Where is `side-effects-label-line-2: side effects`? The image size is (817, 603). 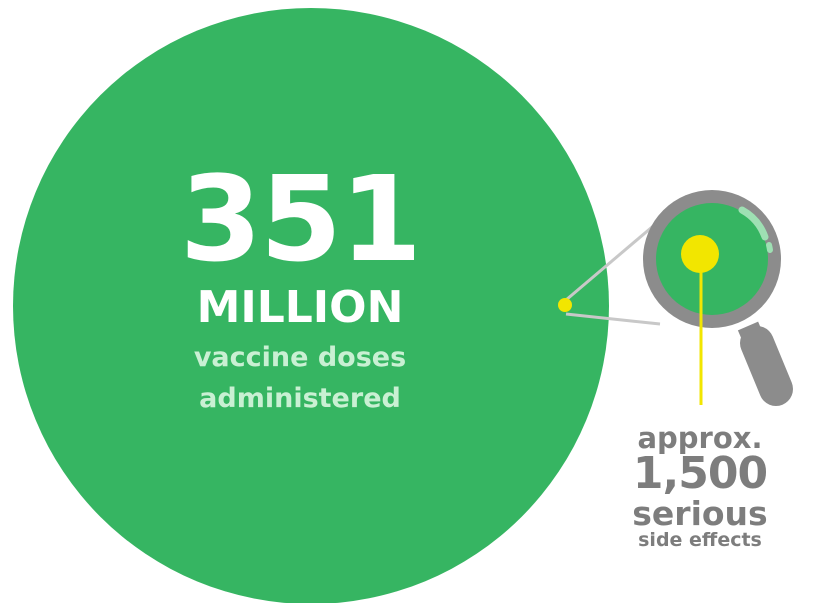 side-effects-label-line-2: side effects is located at coordinates (700, 540).